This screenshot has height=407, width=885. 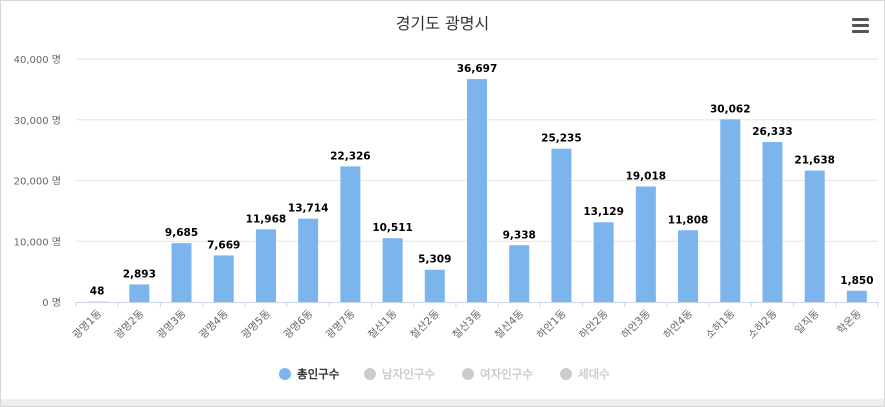 What do you see at coordinates (762, 324) in the screenshot?
I see `x-tick-label: 소하2동` at bounding box center [762, 324].